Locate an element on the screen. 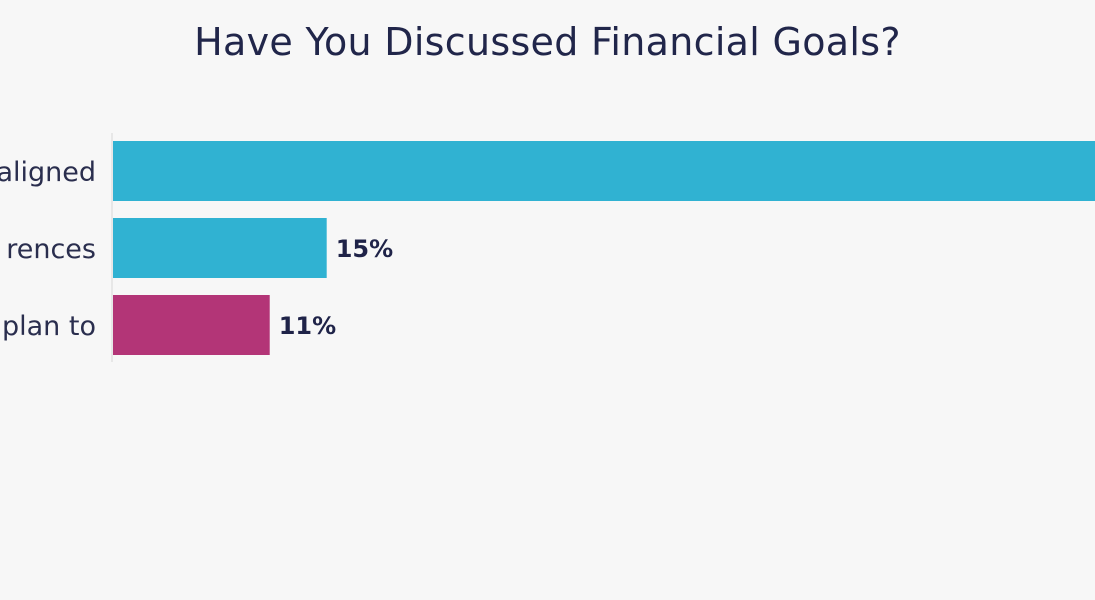  category-label-3: plan to is located at coordinates (49, 326).